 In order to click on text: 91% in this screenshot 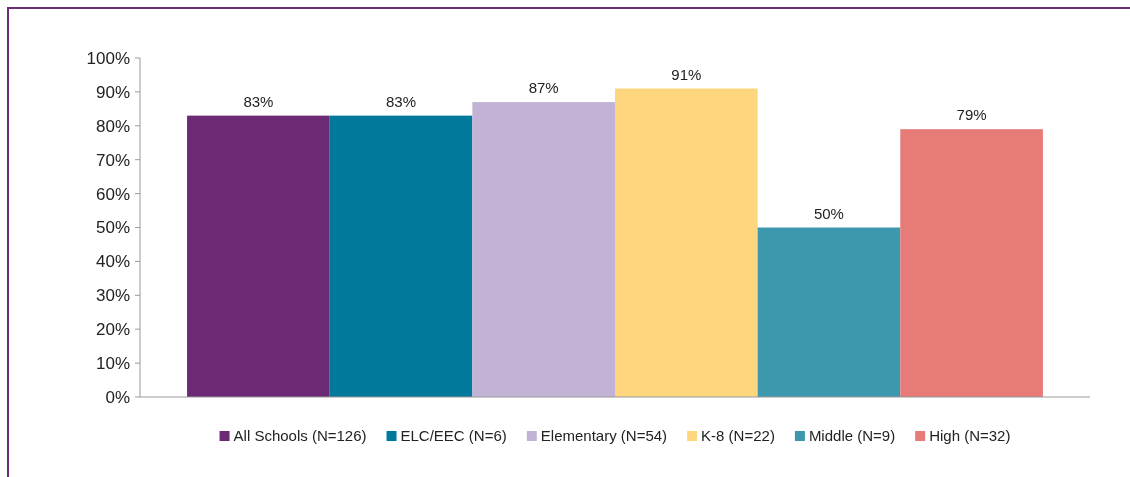, I will do `click(686, 74)`.